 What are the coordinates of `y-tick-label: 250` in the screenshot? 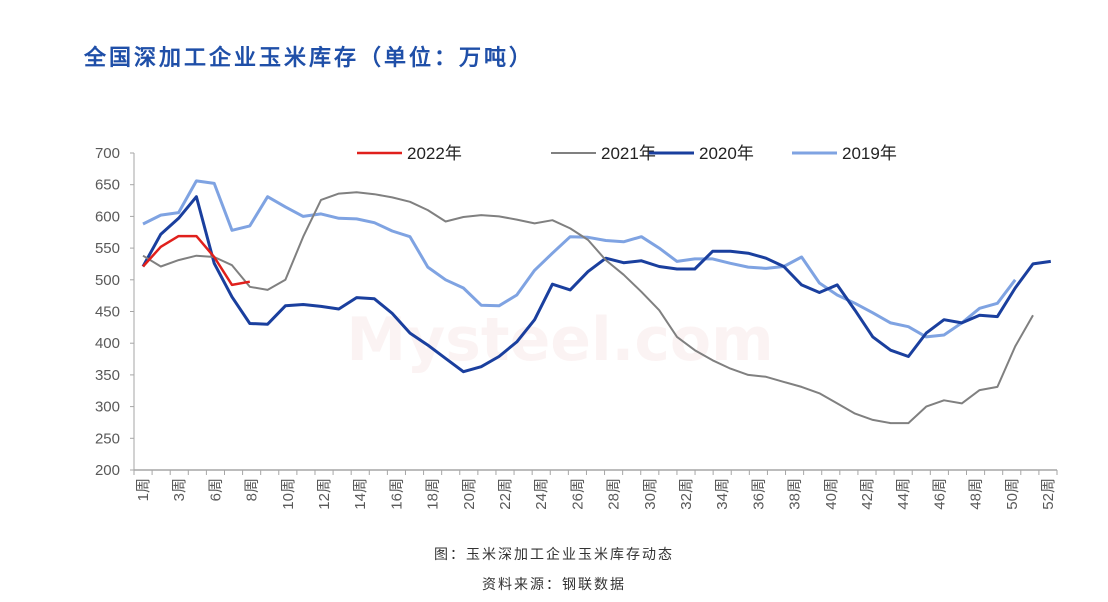 It's located at (107, 438).